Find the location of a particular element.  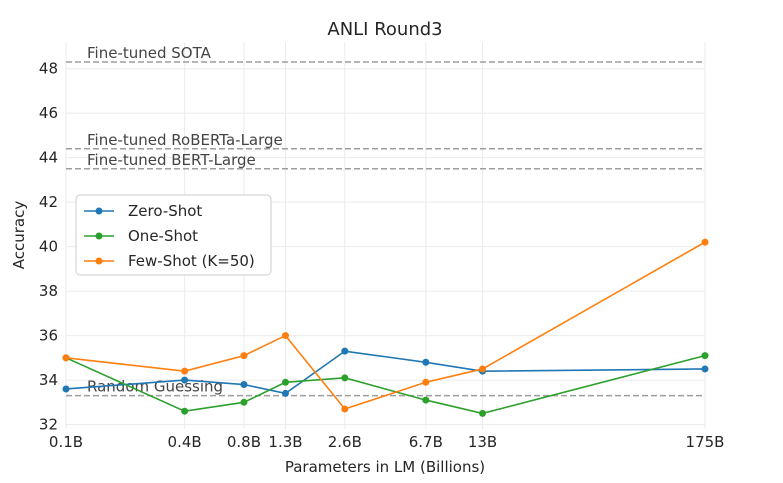

x-tick-label: 13B is located at coordinates (482, 442).